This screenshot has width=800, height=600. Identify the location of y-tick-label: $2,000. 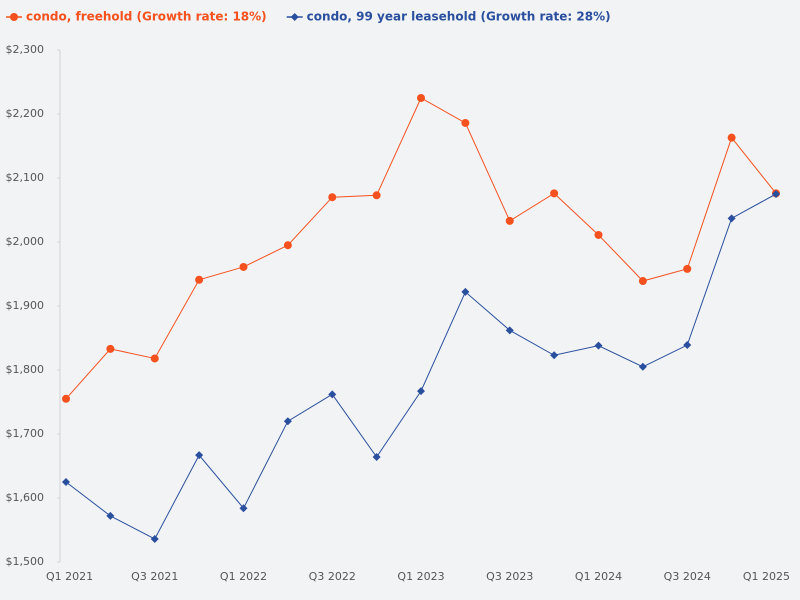
(25, 241).